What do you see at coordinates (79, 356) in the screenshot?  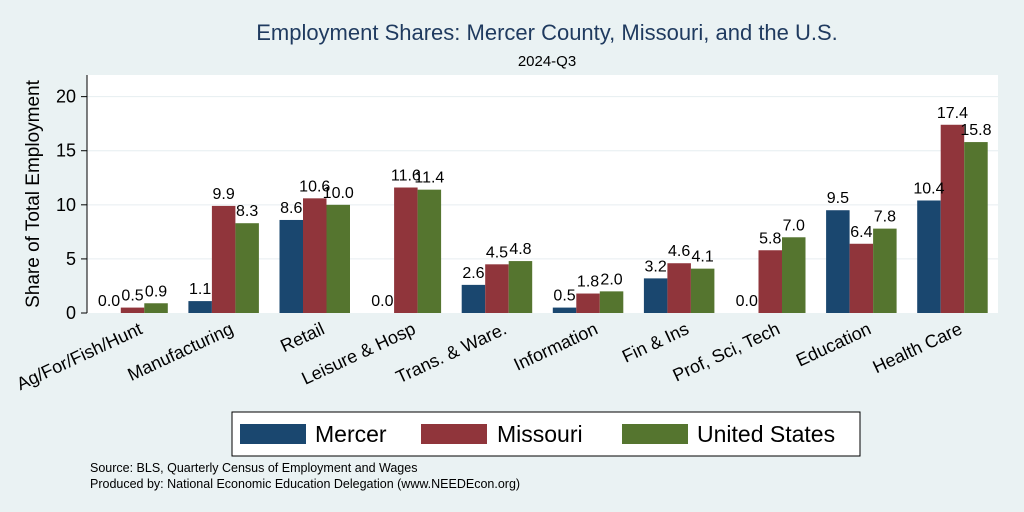 I see `x-tick-label: Ag/For/Fish/Hunt` at bounding box center [79, 356].